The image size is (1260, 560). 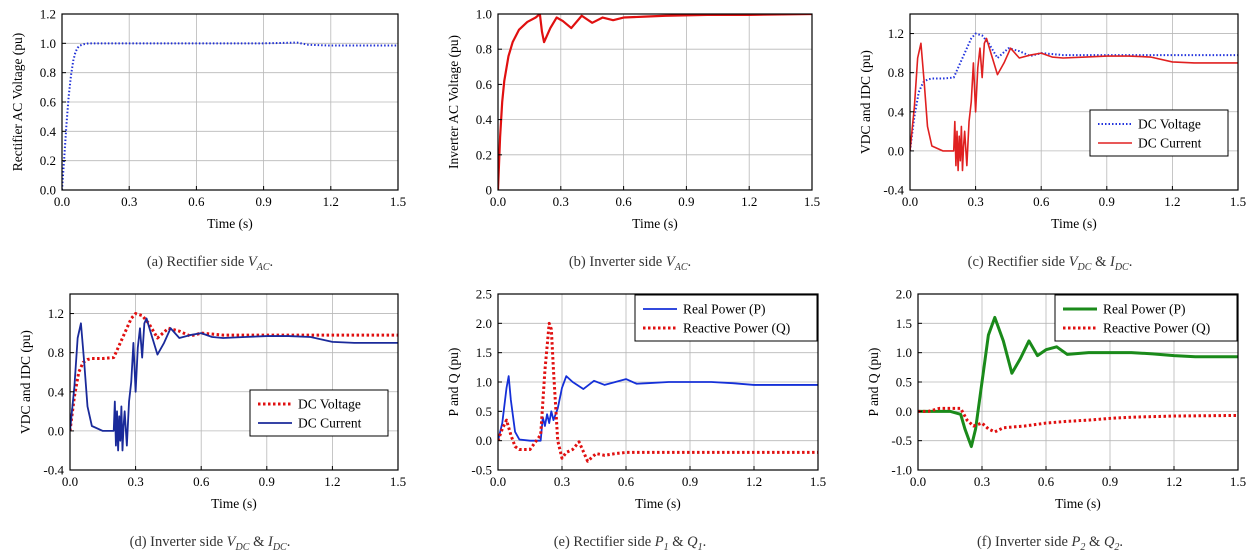 I want to click on y-axis-label: Inverter AC Voltage (pu), so click(x=453, y=102).